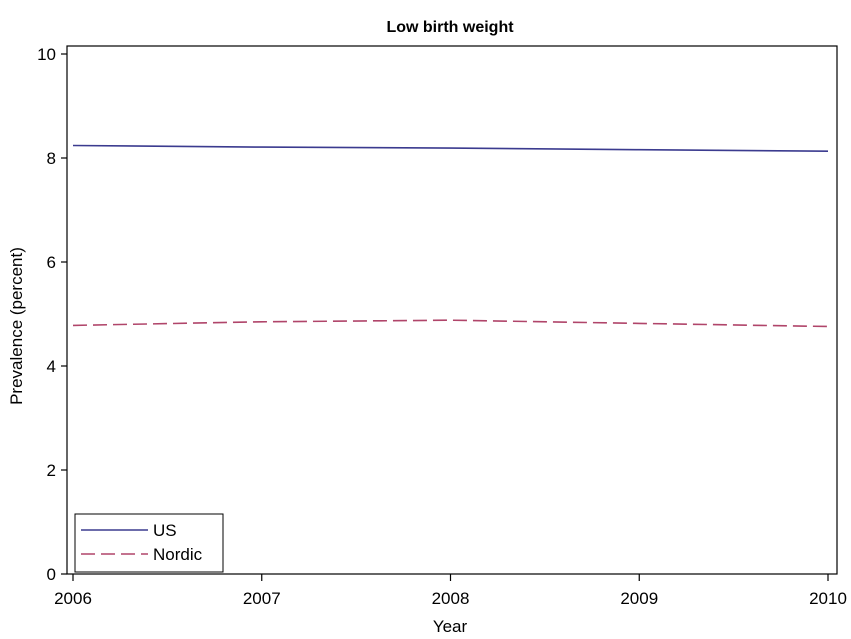  What do you see at coordinates (178, 554) in the screenshot?
I see `legend-label-nordic: Nordic` at bounding box center [178, 554].